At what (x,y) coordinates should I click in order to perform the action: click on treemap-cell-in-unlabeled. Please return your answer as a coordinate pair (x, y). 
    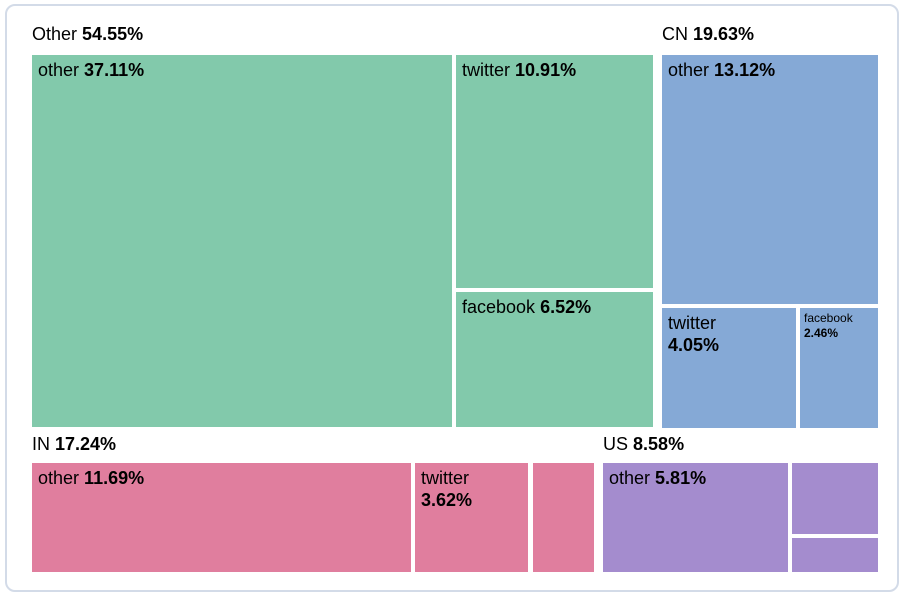
    Looking at the image, I should click on (563, 517).